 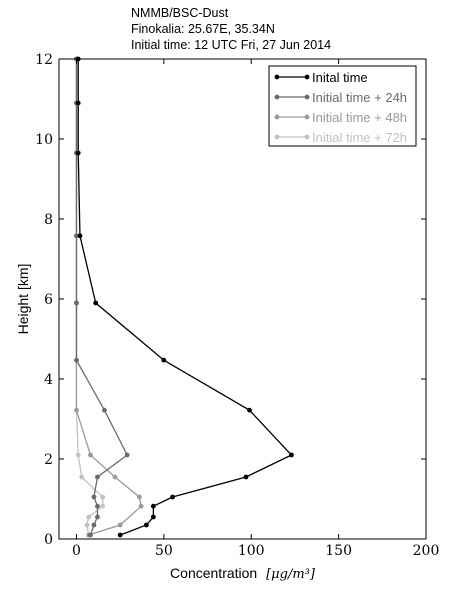 What do you see at coordinates (164, 551) in the screenshot?
I see `x-tick-label: 50` at bounding box center [164, 551].